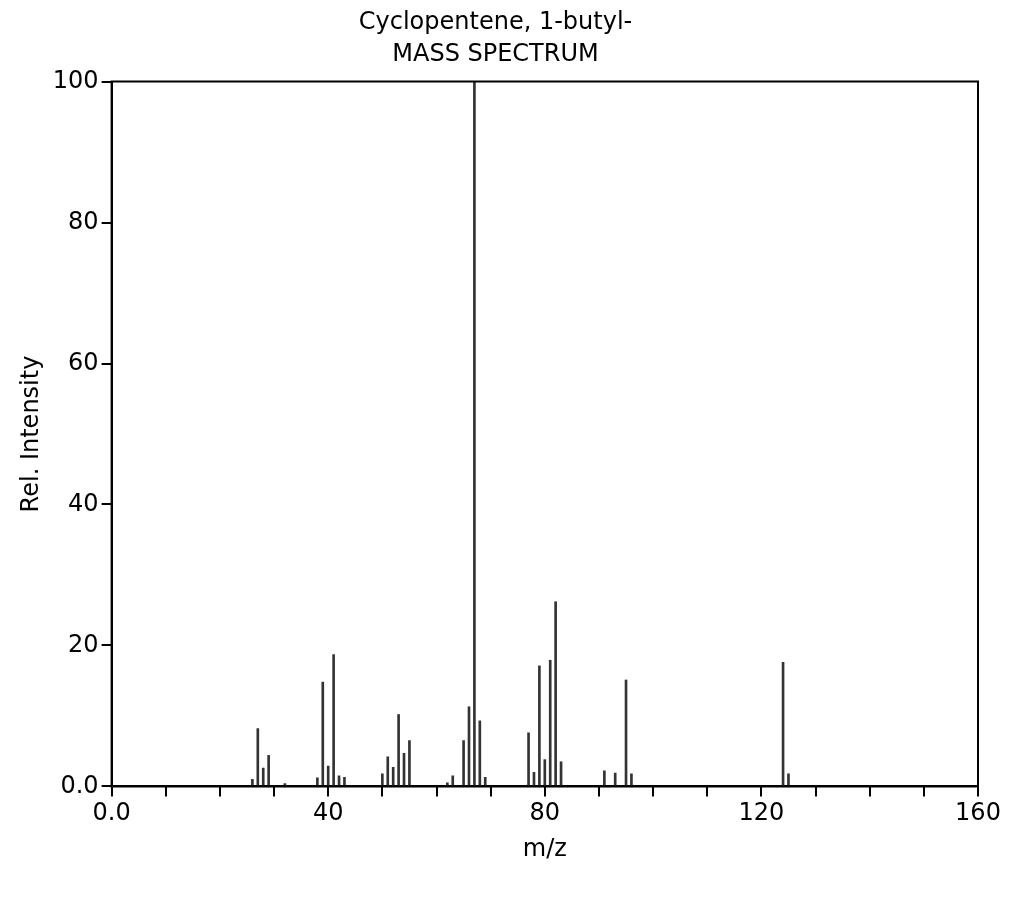 The width and height of the screenshot is (1024, 900). What do you see at coordinates (761, 812) in the screenshot?
I see `x-tick-label: 120` at bounding box center [761, 812].